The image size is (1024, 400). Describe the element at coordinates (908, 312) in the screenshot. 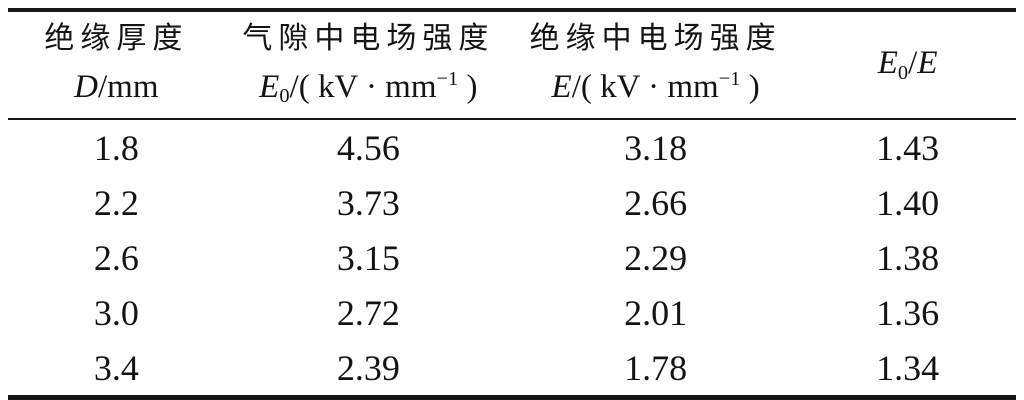

I see `table-cell: 1.36` at that location.